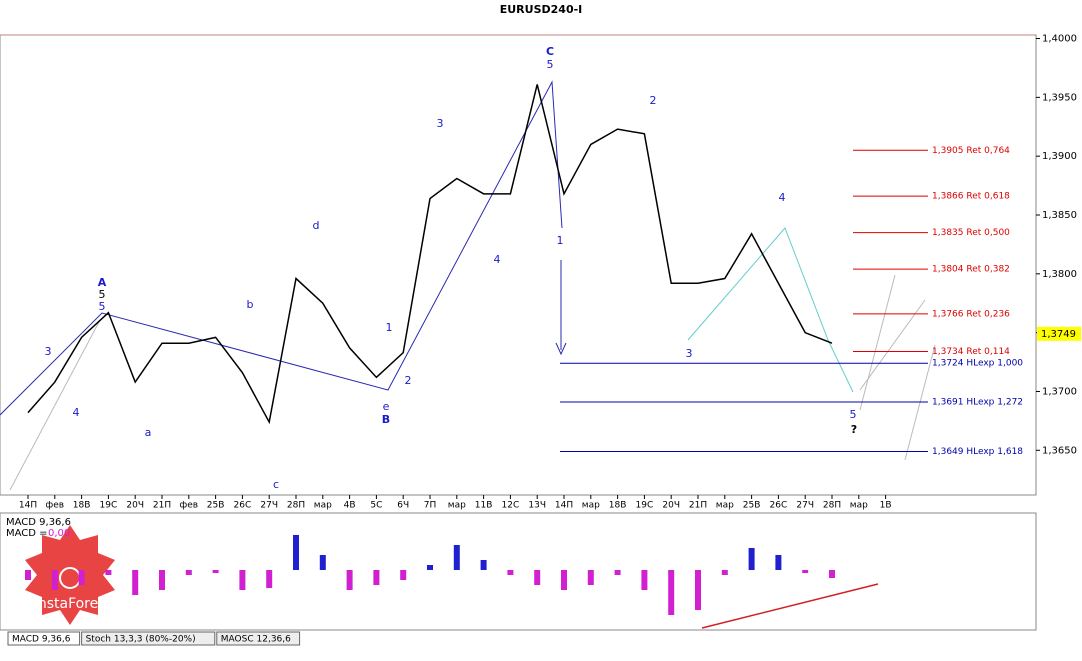  Describe the element at coordinates (70, 604) in the screenshot. I see `logo-text: InstaForex` at that location.